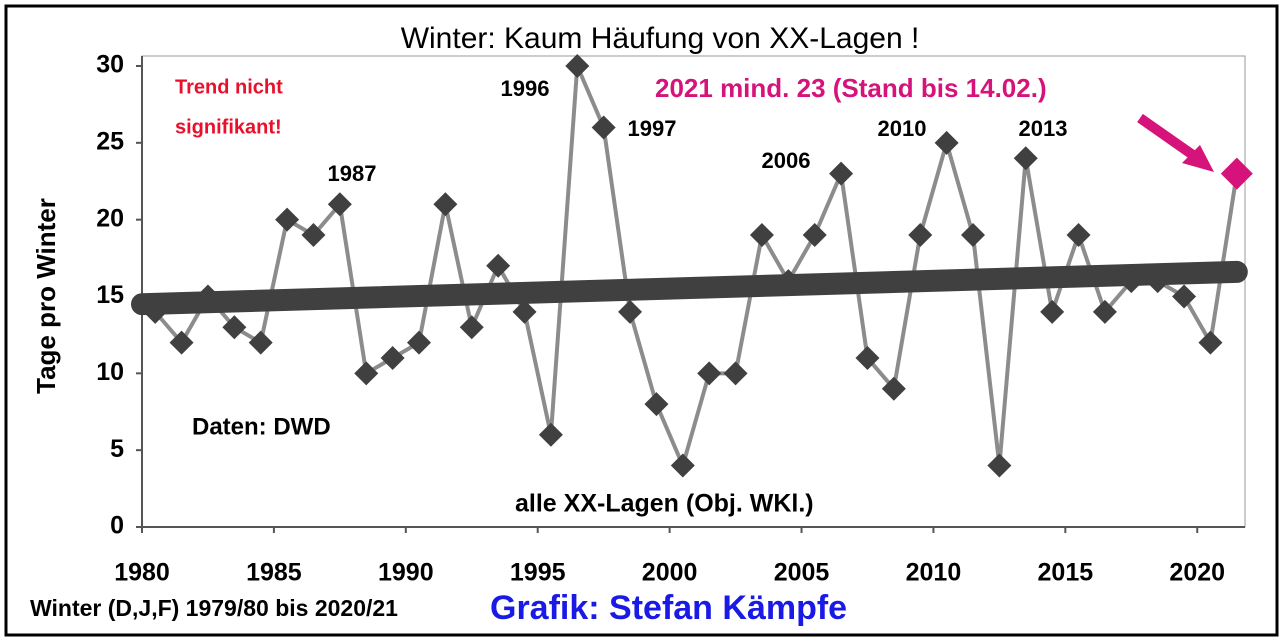 The image size is (1283, 641). Describe the element at coordinates (110, 141) in the screenshot. I see `y-tick-label: 25` at that location.